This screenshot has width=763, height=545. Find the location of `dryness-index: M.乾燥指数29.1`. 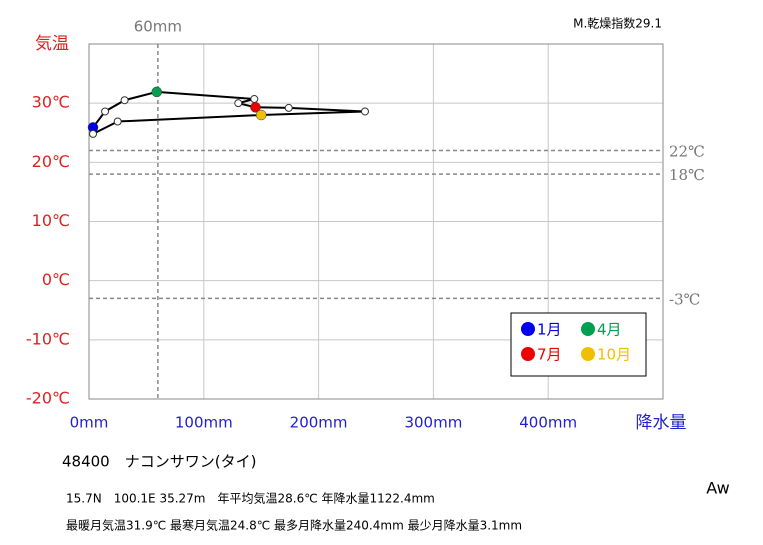

dryness-index: M.乾燥指数29.1 is located at coordinates (617, 23).